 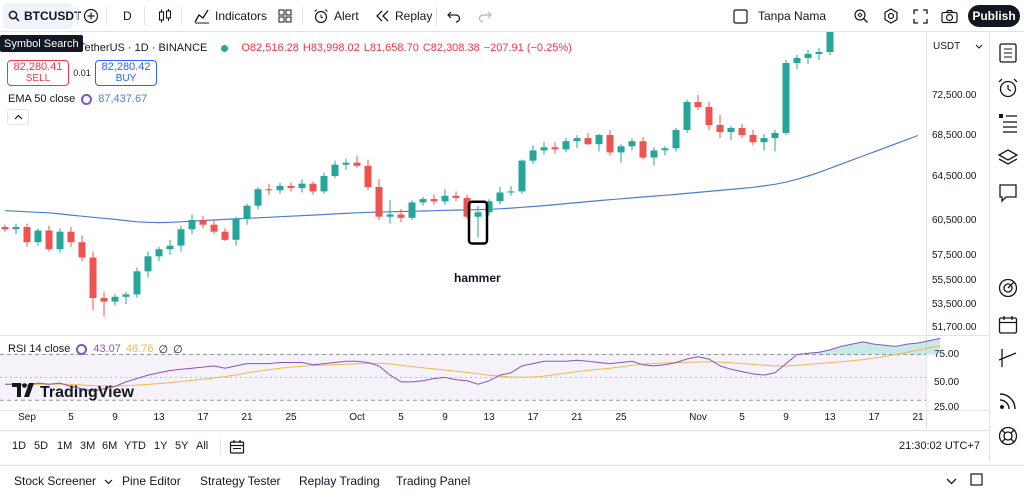 What do you see at coordinates (1008, 288) in the screenshot?
I see `pulse-button` at bounding box center [1008, 288].